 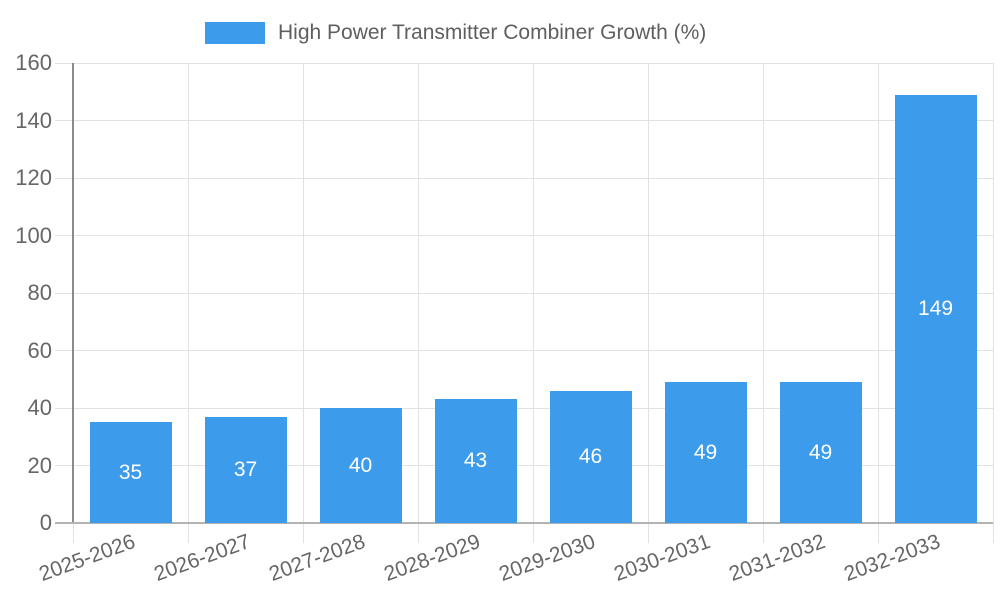 I want to click on bar: 46, so click(x=590, y=456).